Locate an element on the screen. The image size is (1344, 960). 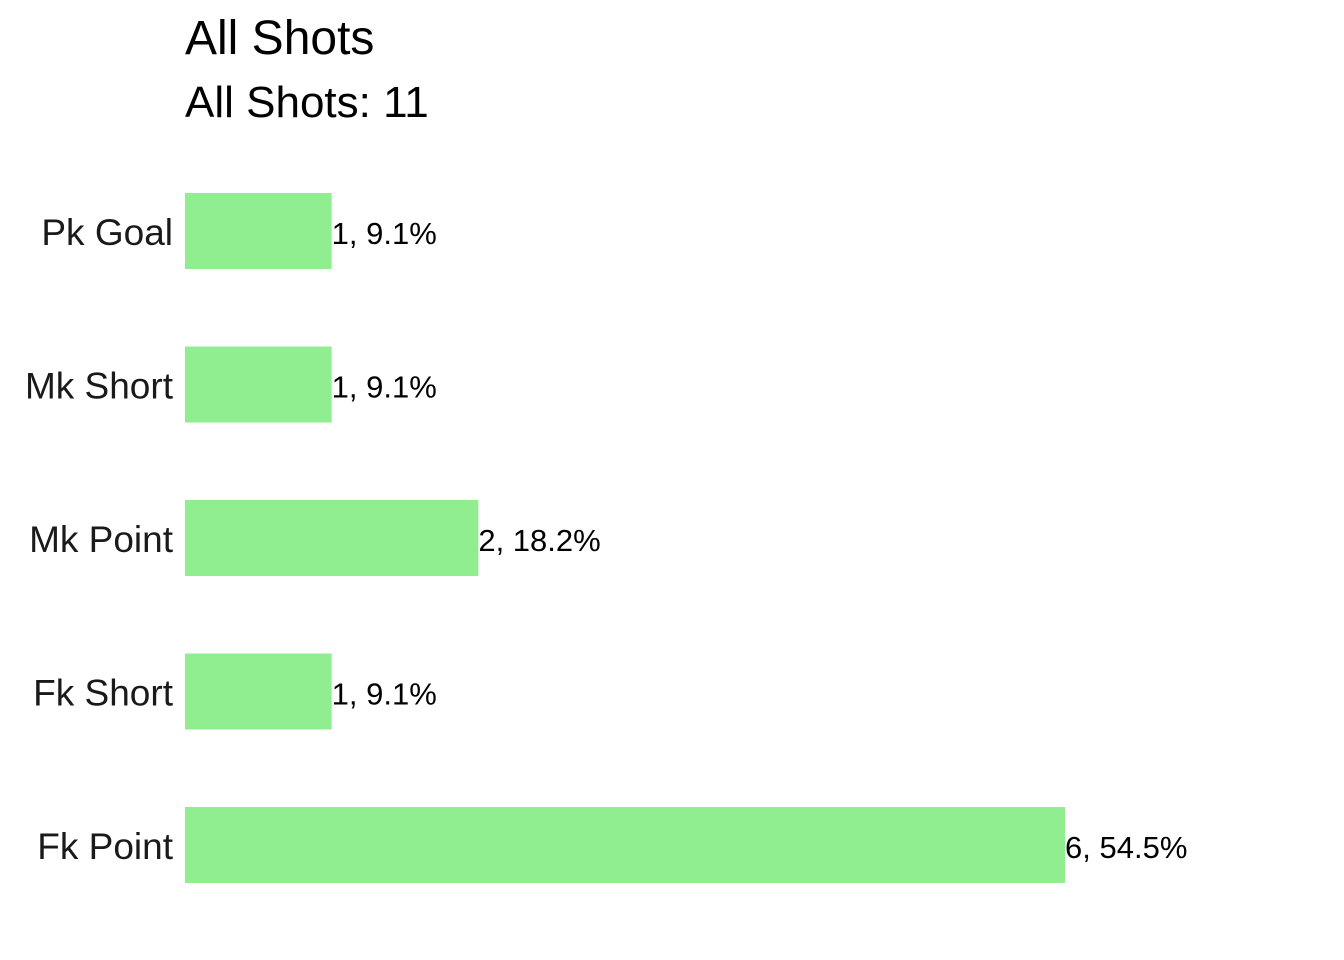
bar-mk-short is located at coordinates (258, 384).